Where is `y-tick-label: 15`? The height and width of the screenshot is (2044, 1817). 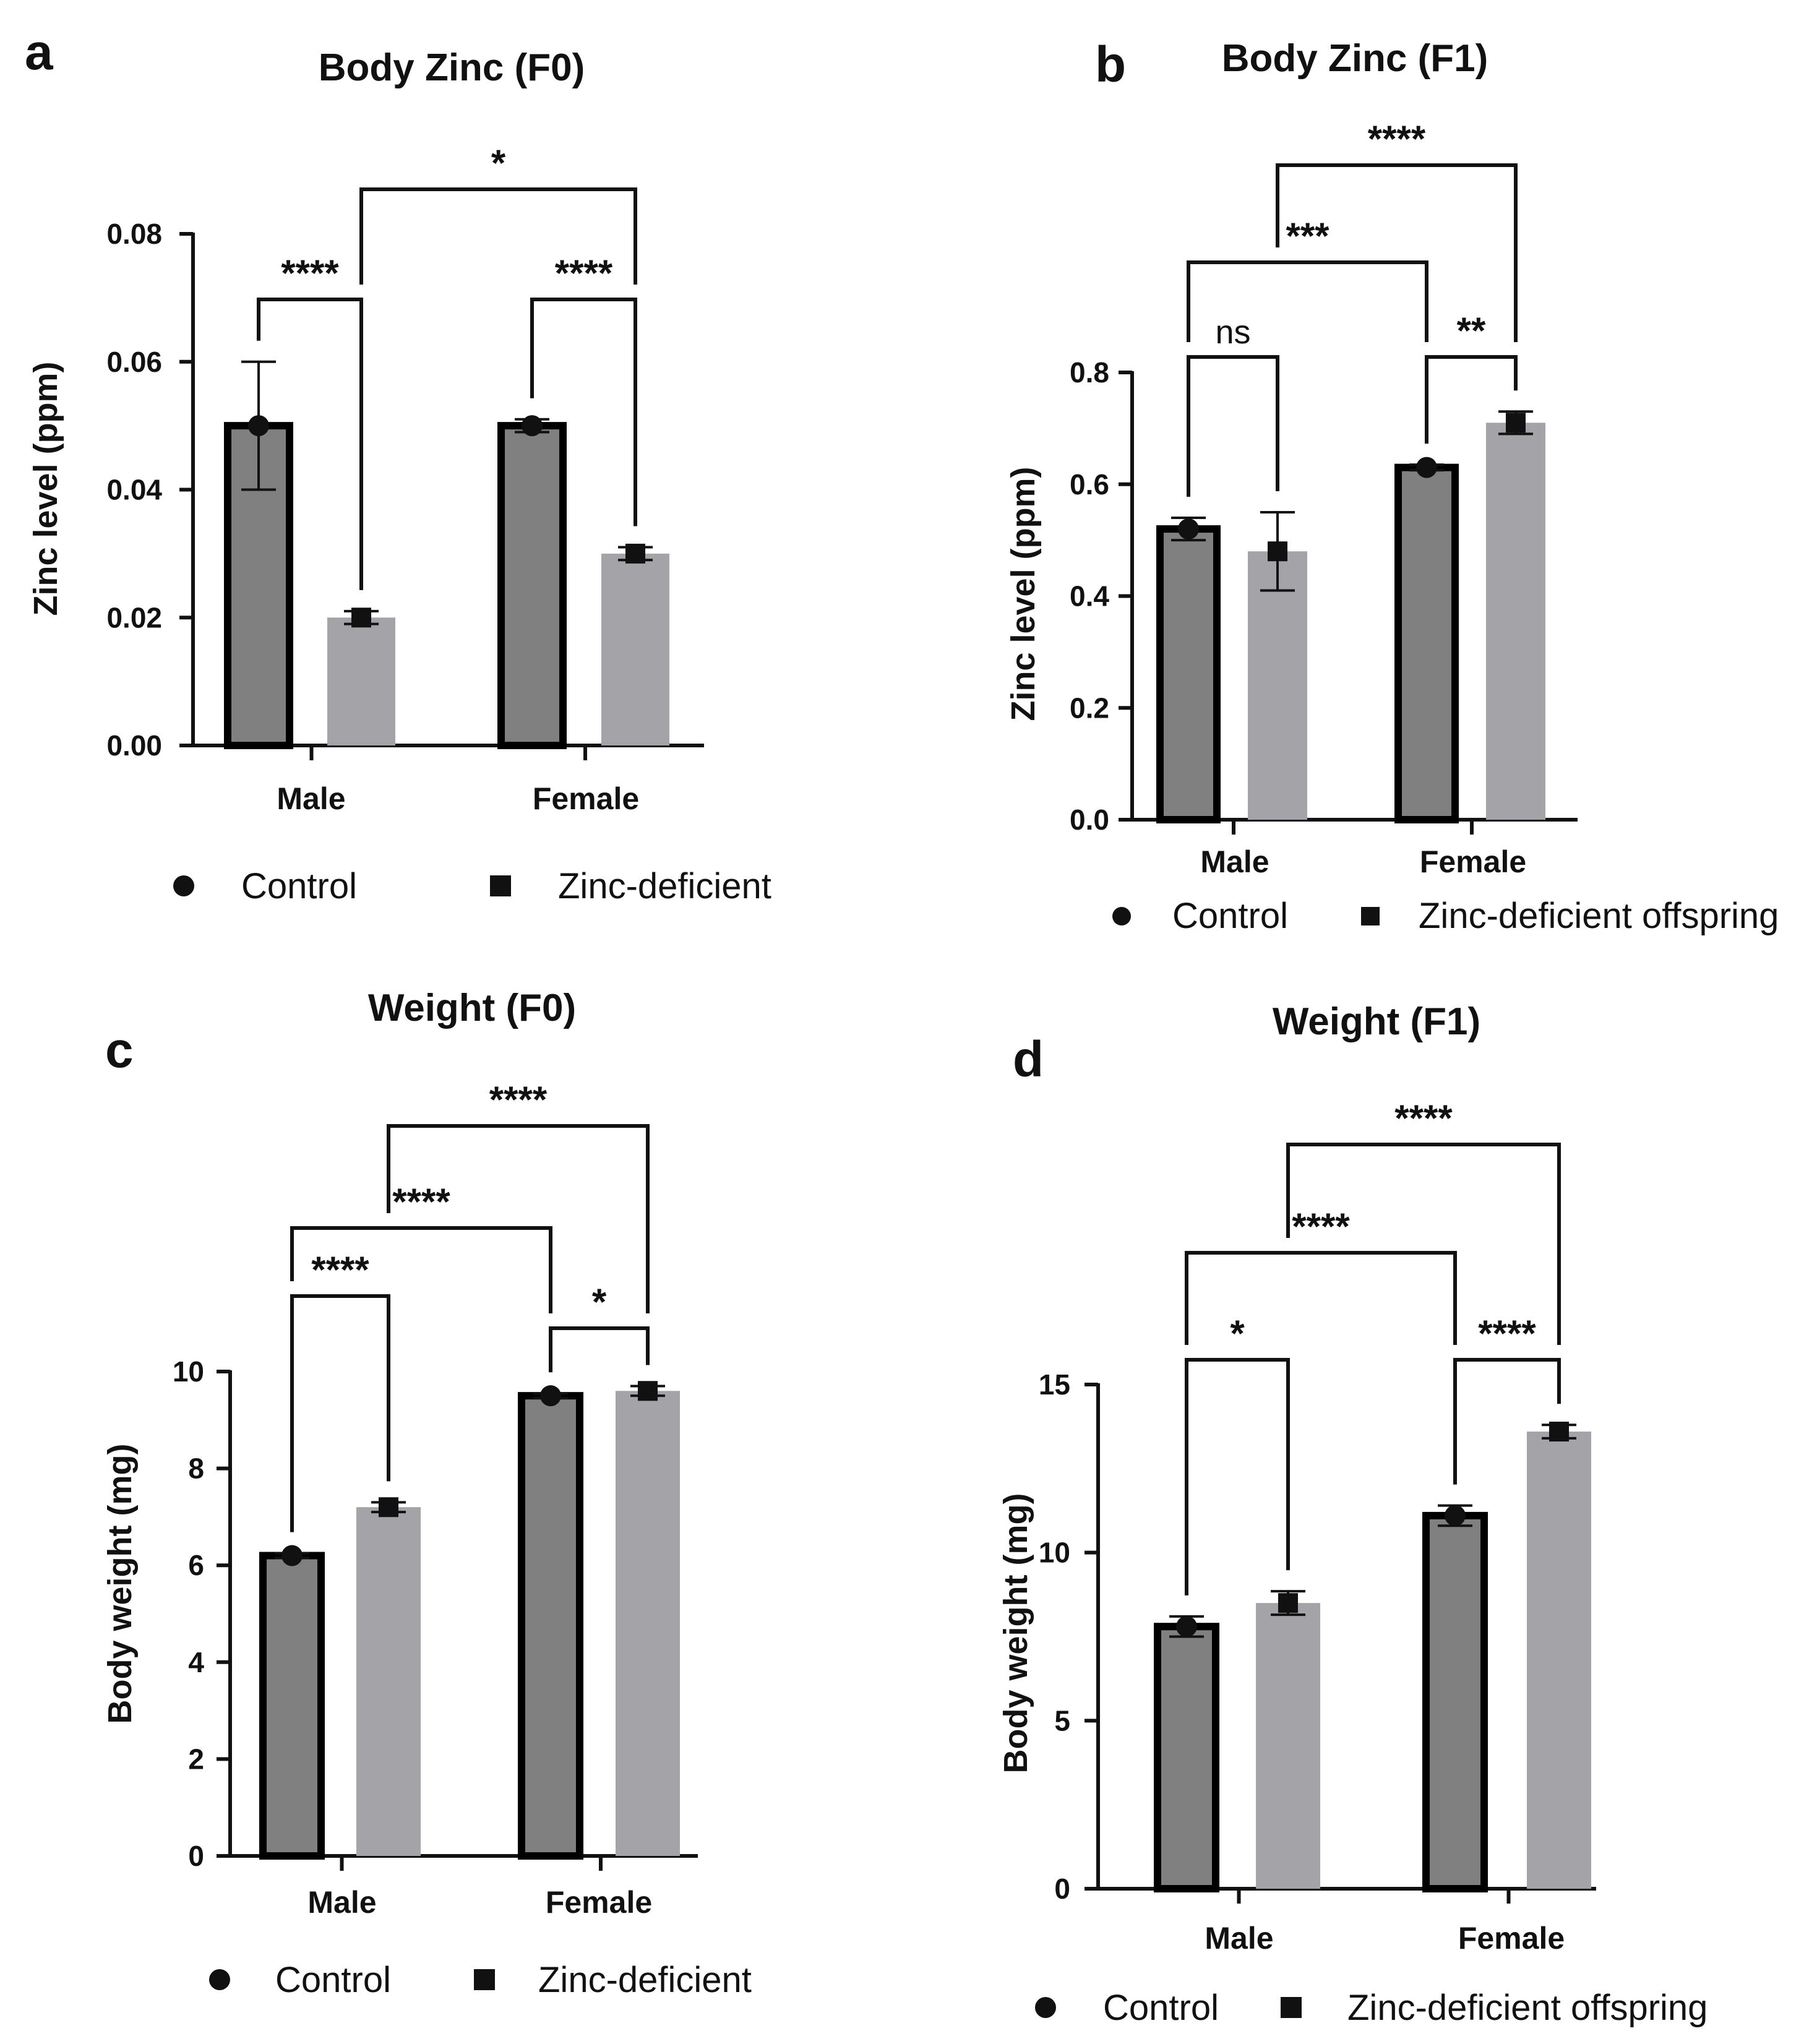 y-tick-label: 15 is located at coordinates (1054, 1385).